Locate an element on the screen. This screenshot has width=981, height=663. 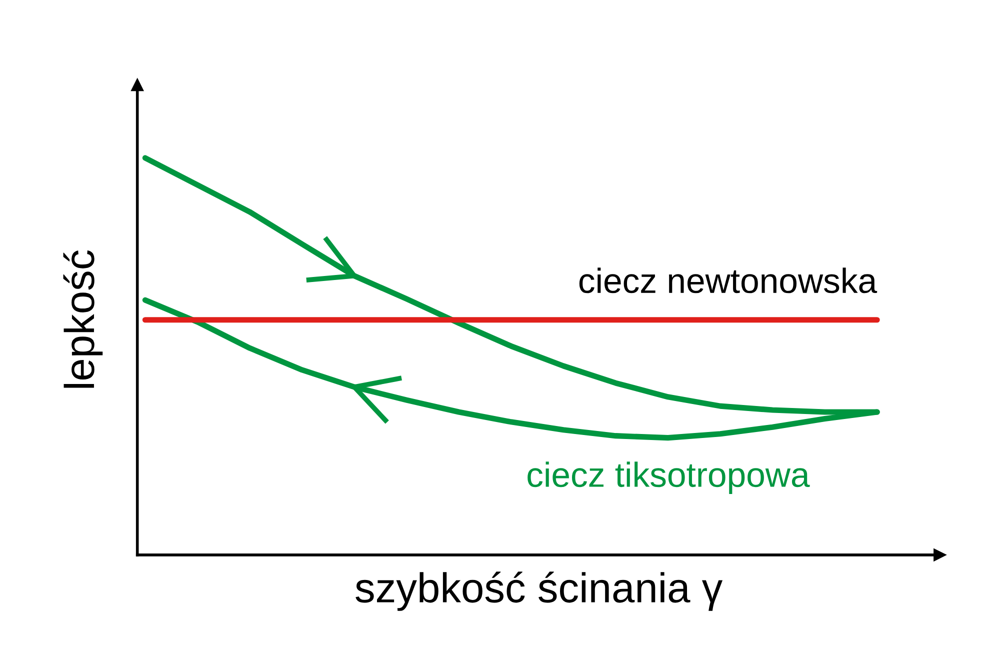
series-label: ciecz newtonowska is located at coordinates (728, 281).